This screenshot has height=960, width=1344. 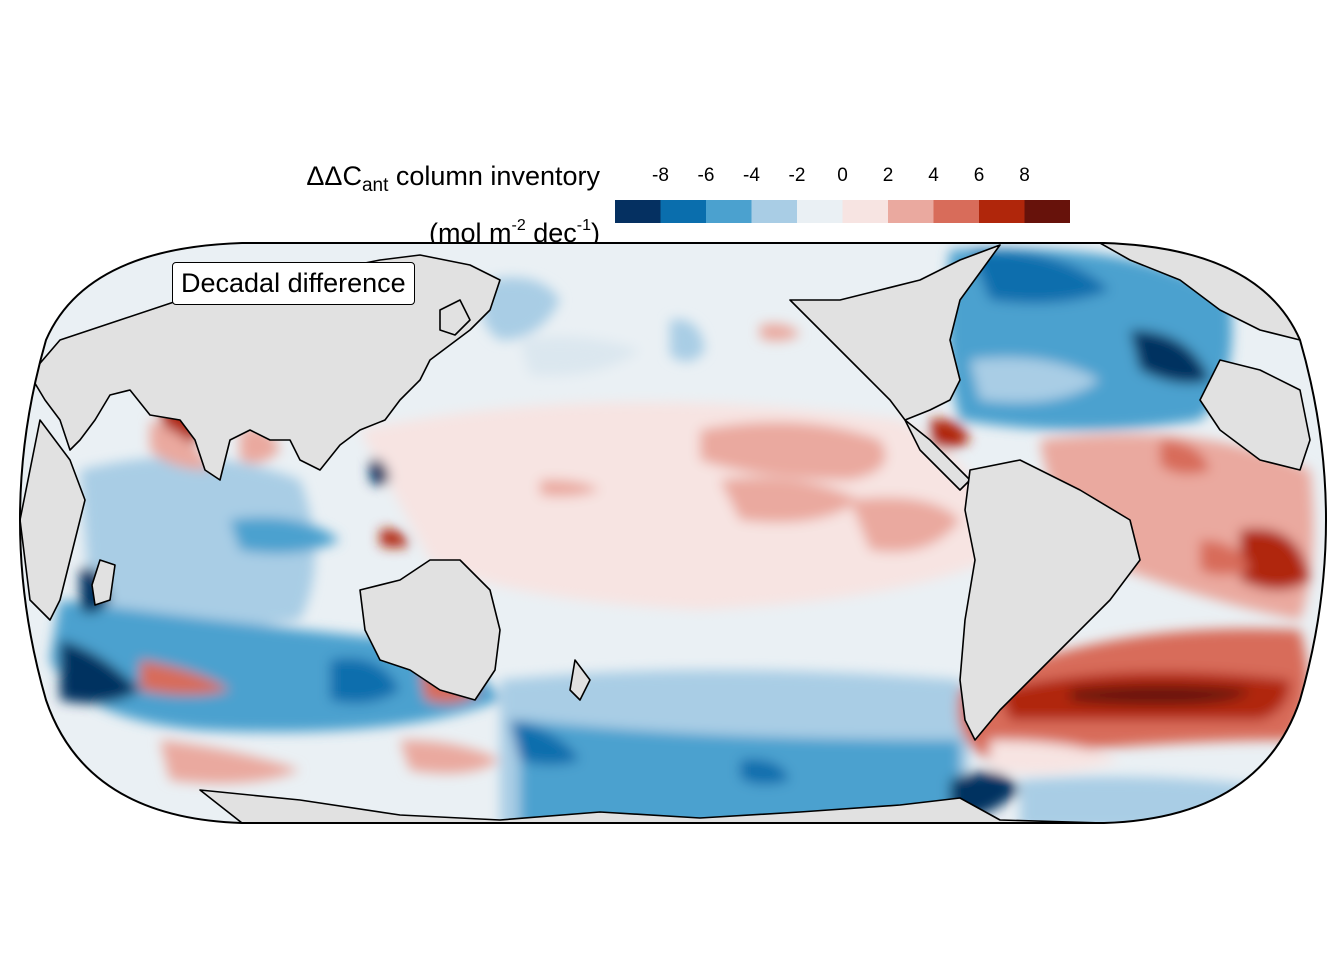 I want to click on legend-unit-exp1: -2, so click(x=518, y=225).